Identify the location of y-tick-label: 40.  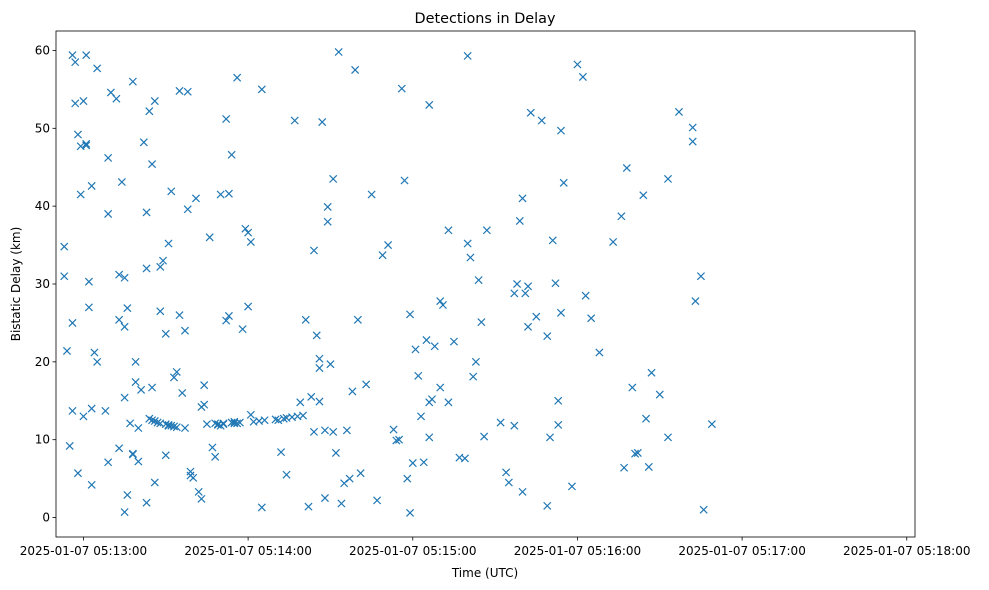
(42, 206).